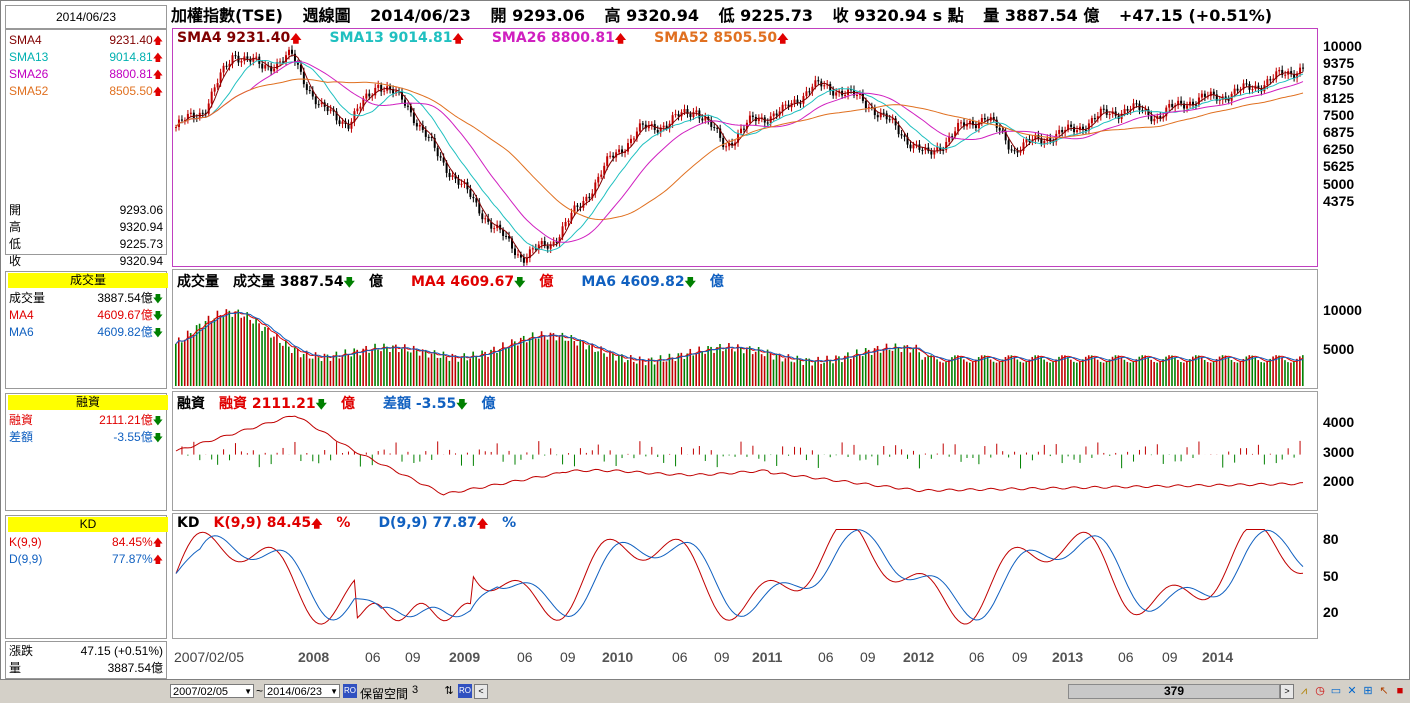 The width and height of the screenshot is (1410, 703). Describe the element at coordinates (1368, 691) in the screenshot. I see `grid-icon: ⊞` at that location.